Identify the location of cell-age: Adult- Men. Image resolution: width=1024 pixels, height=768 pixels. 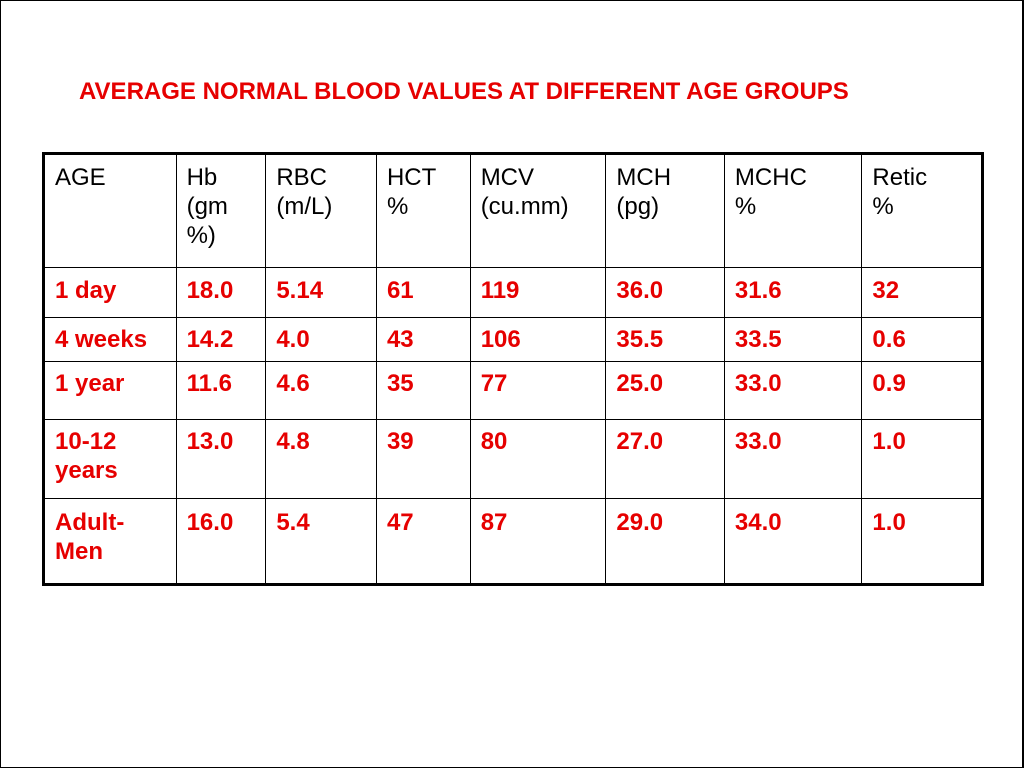
(110, 541).